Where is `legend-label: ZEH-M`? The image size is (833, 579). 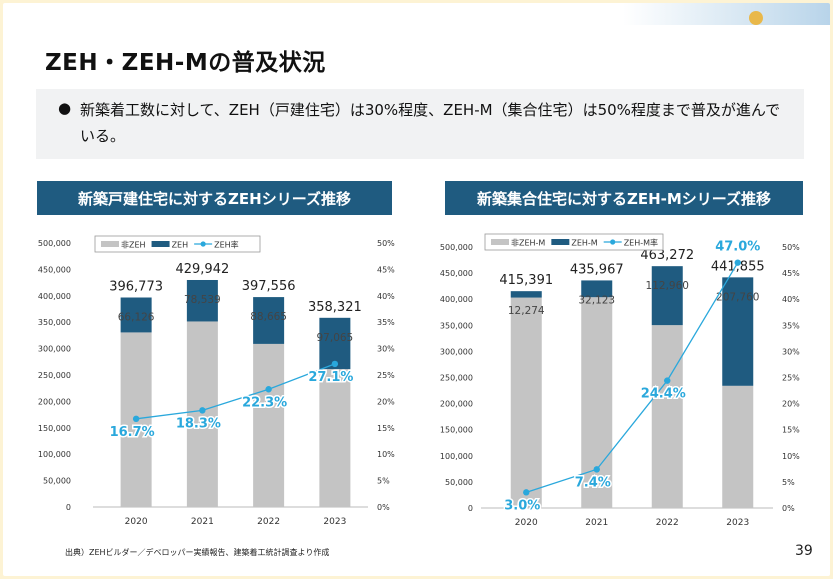 legend-label: ZEH-M is located at coordinates (584, 243).